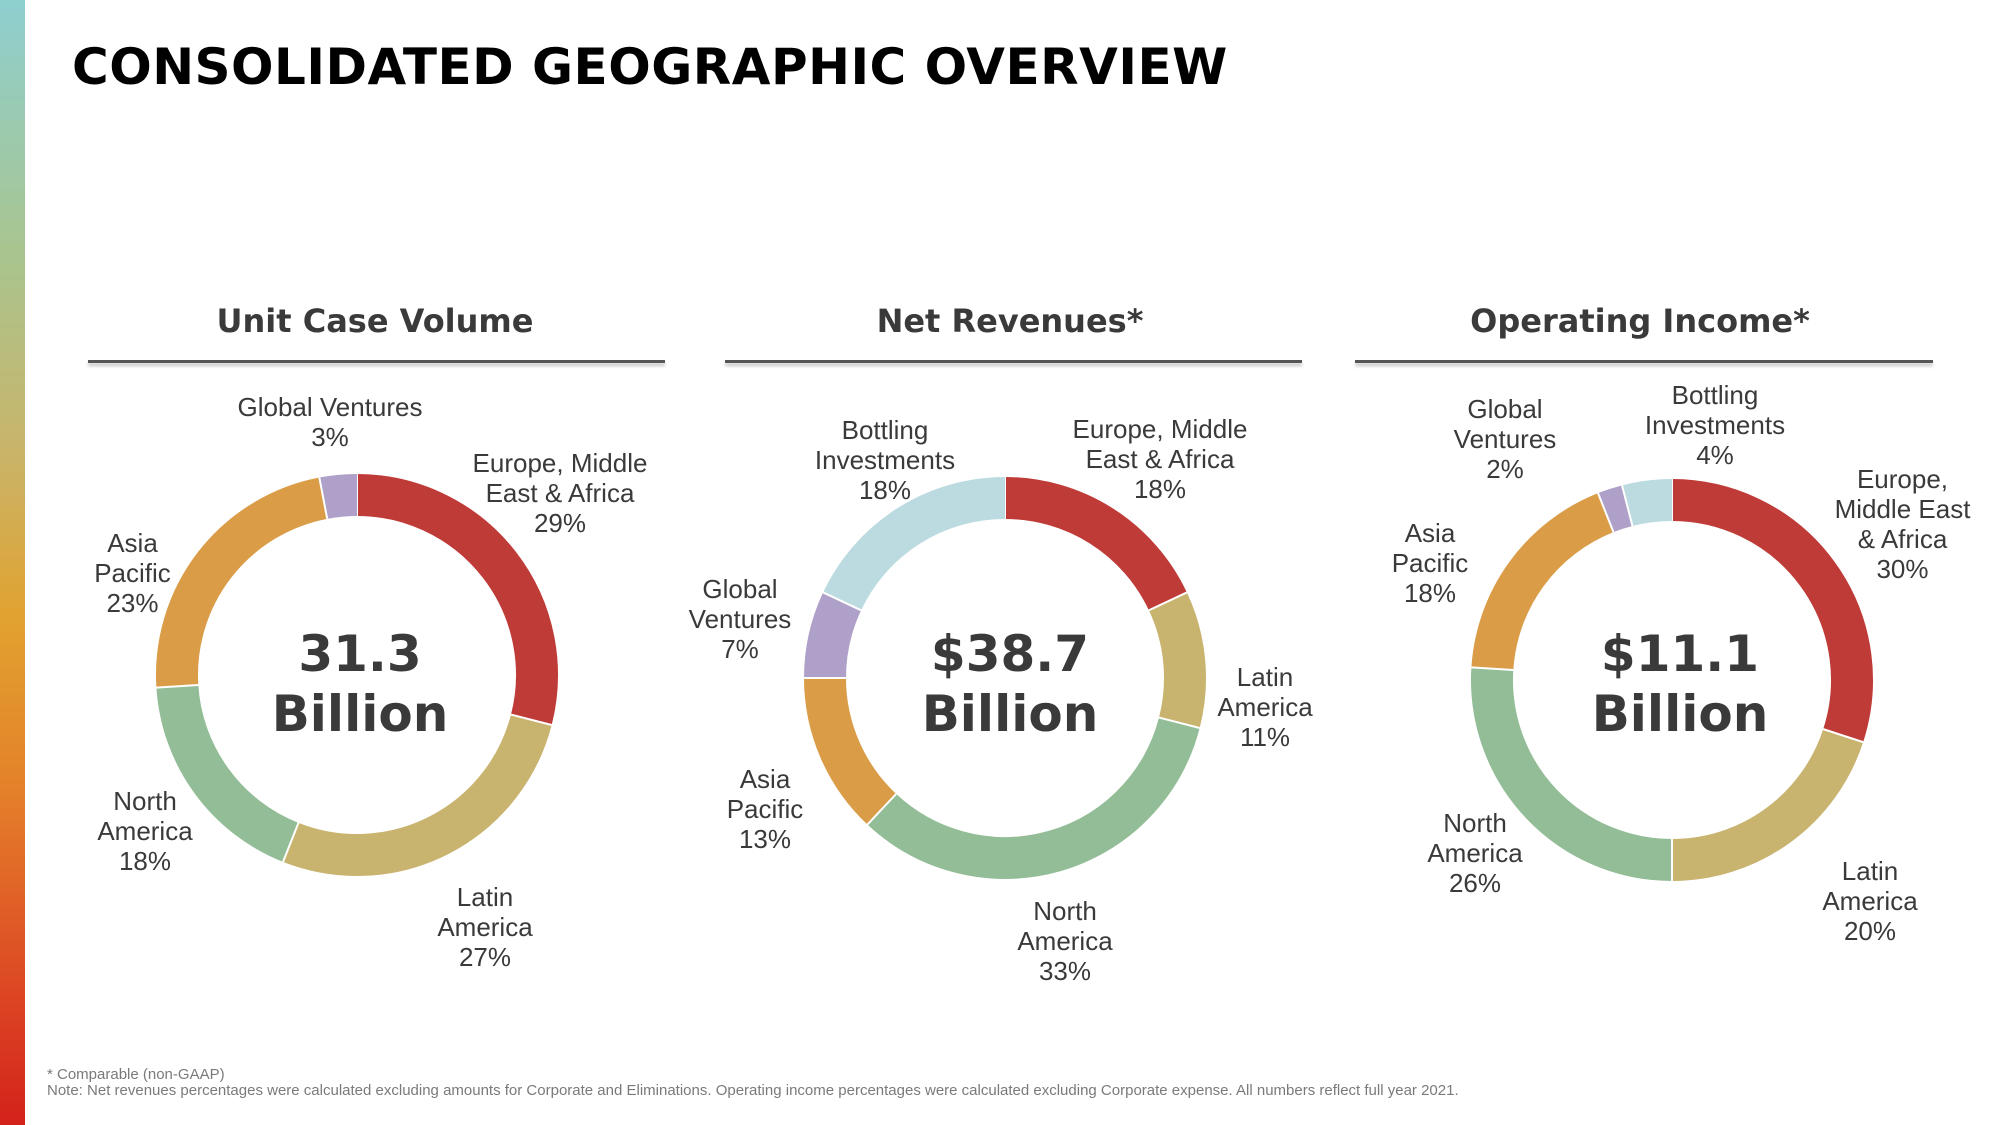  What do you see at coordinates (1640, 321) in the screenshot?
I see `chart-title-operating-income: Operating Income*` at bounding box center [1640, 321].